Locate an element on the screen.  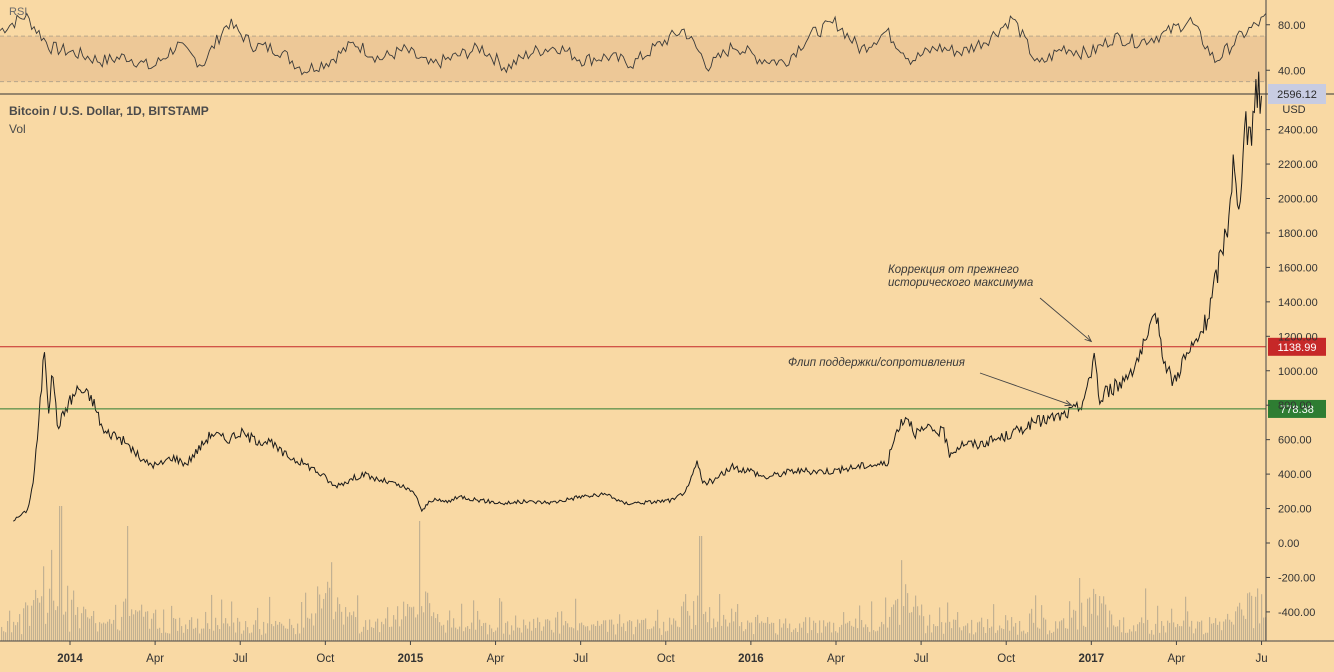
price-tick-label: 400.00 is located at coordinates (1295, 475).